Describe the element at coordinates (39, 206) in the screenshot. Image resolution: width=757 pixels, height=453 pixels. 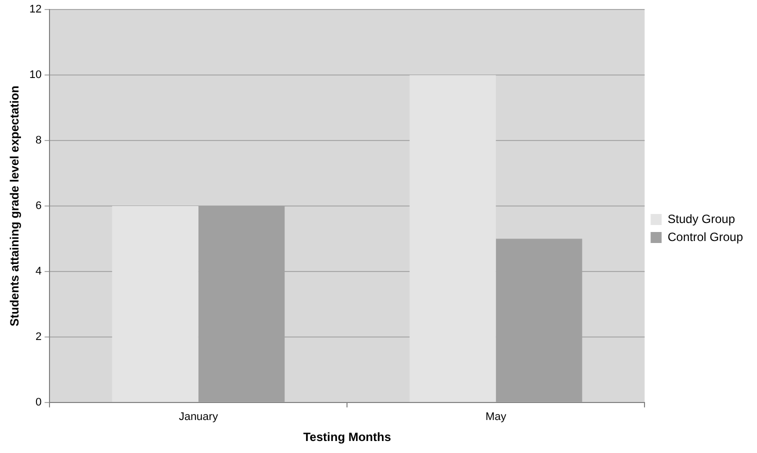
I see `y-tick-label: 6` at that location.